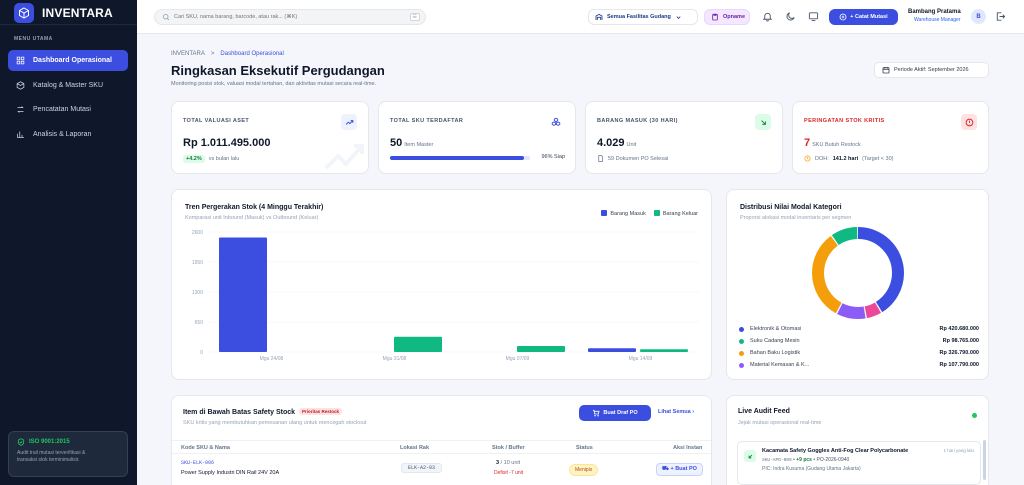 This screenshot has height=485, width=1024. Describe the element at coordinates (859, 342) in the screenshot. I see `category-row: Suku Cadang Mesin Rp 98.765.000` at that location.